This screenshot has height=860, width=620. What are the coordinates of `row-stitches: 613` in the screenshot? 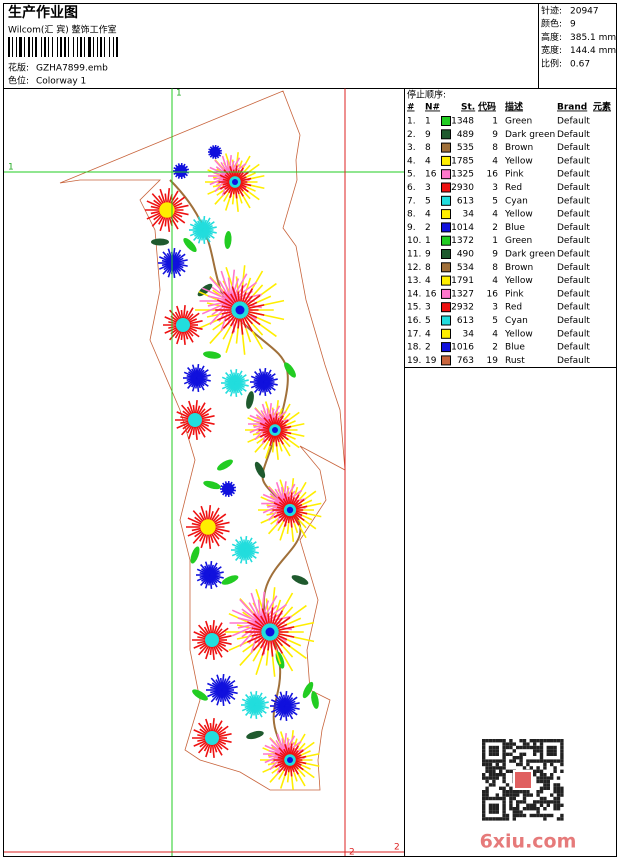 It's located at (465, 201).